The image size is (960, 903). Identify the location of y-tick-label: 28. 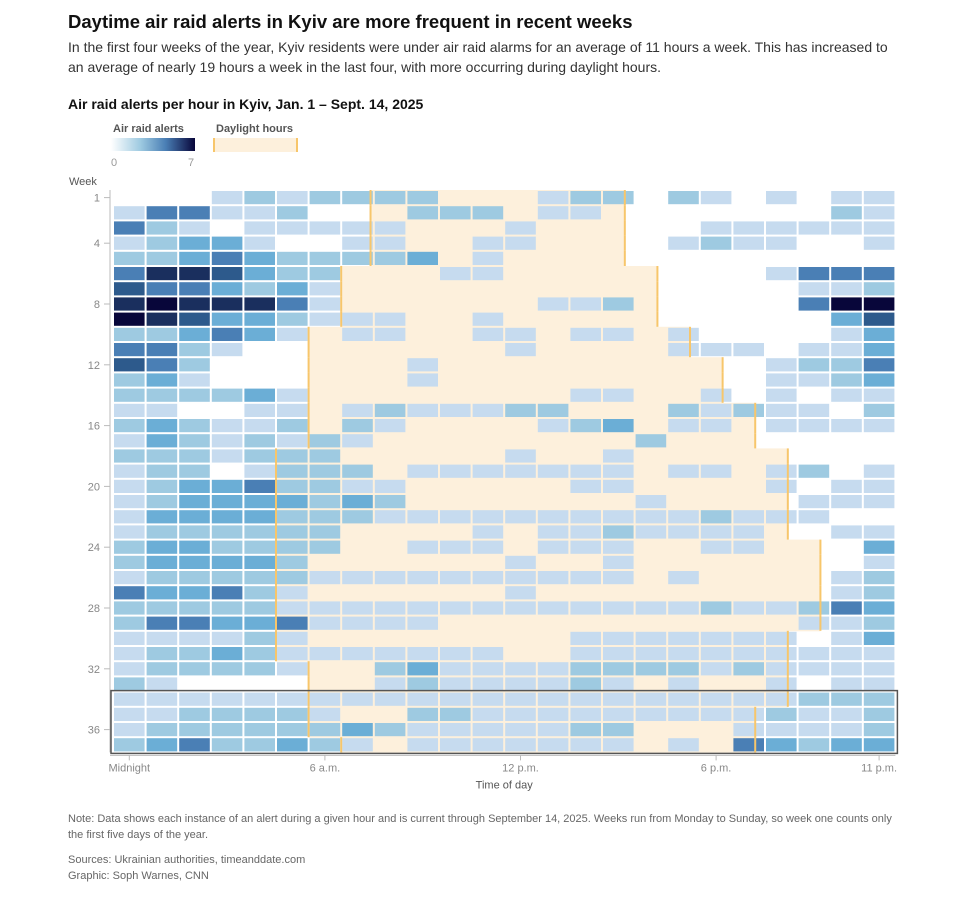
(94, 609).